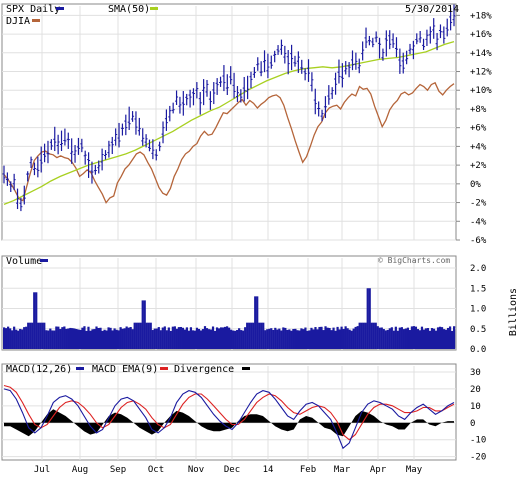 This screenshot has height=480, width=523. What do you see at coordinates (414, 260) in the screenshot?
I see `bigcharts-watermark: © BigCharts.com` at bounding box center [414, 260].